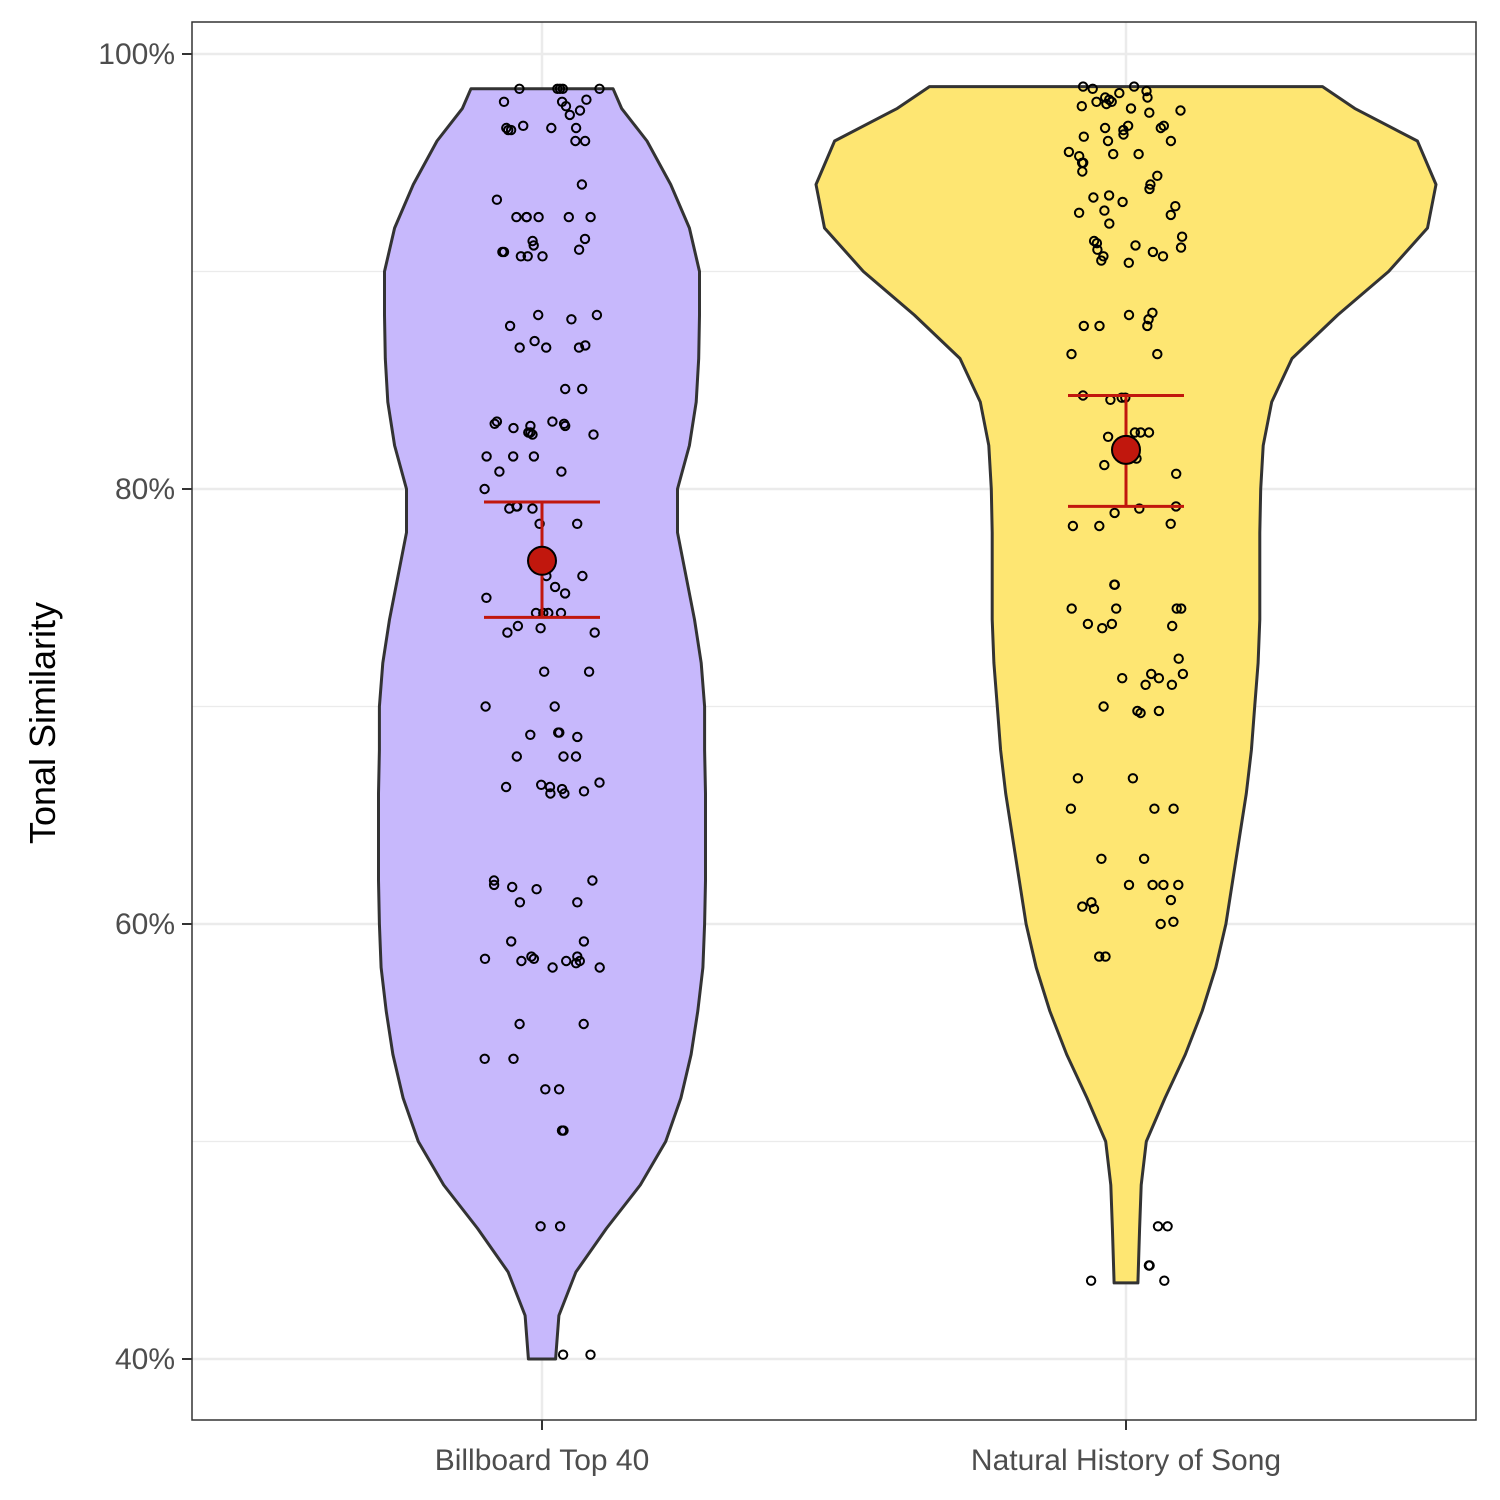 The image size is (1500, 1500). I want to click on y-tick-label: 100%, so click(136, 54).